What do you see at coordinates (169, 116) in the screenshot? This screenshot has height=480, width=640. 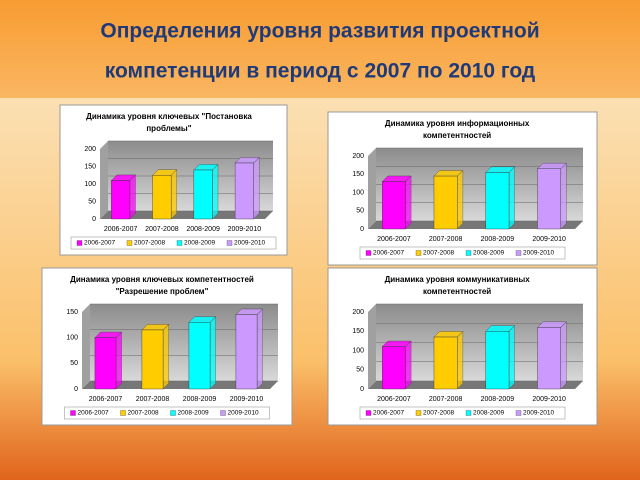 I see `chart-title: Динамика уровня ключевых "Постановка` at bounding box center [169, 116].